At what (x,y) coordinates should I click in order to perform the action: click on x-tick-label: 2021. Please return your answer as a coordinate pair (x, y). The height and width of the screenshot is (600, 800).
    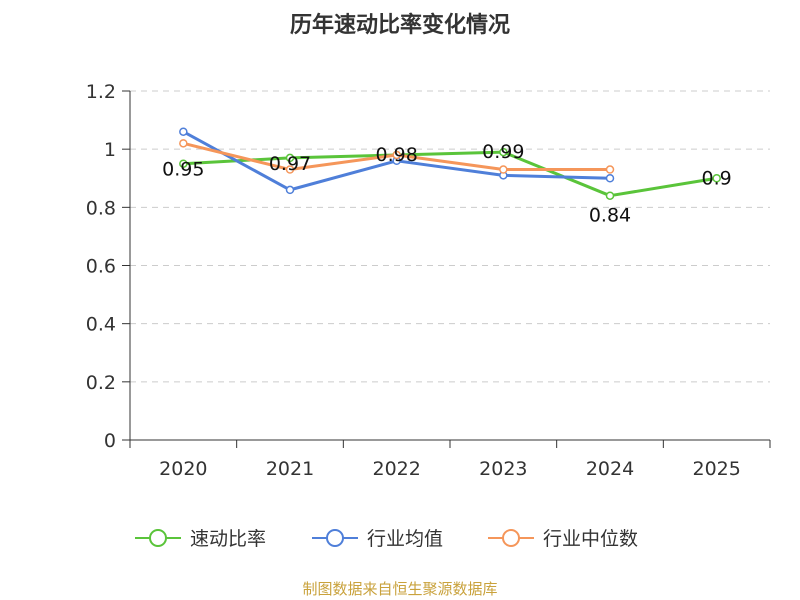
    Looking at the image, I should click on (290, 469).